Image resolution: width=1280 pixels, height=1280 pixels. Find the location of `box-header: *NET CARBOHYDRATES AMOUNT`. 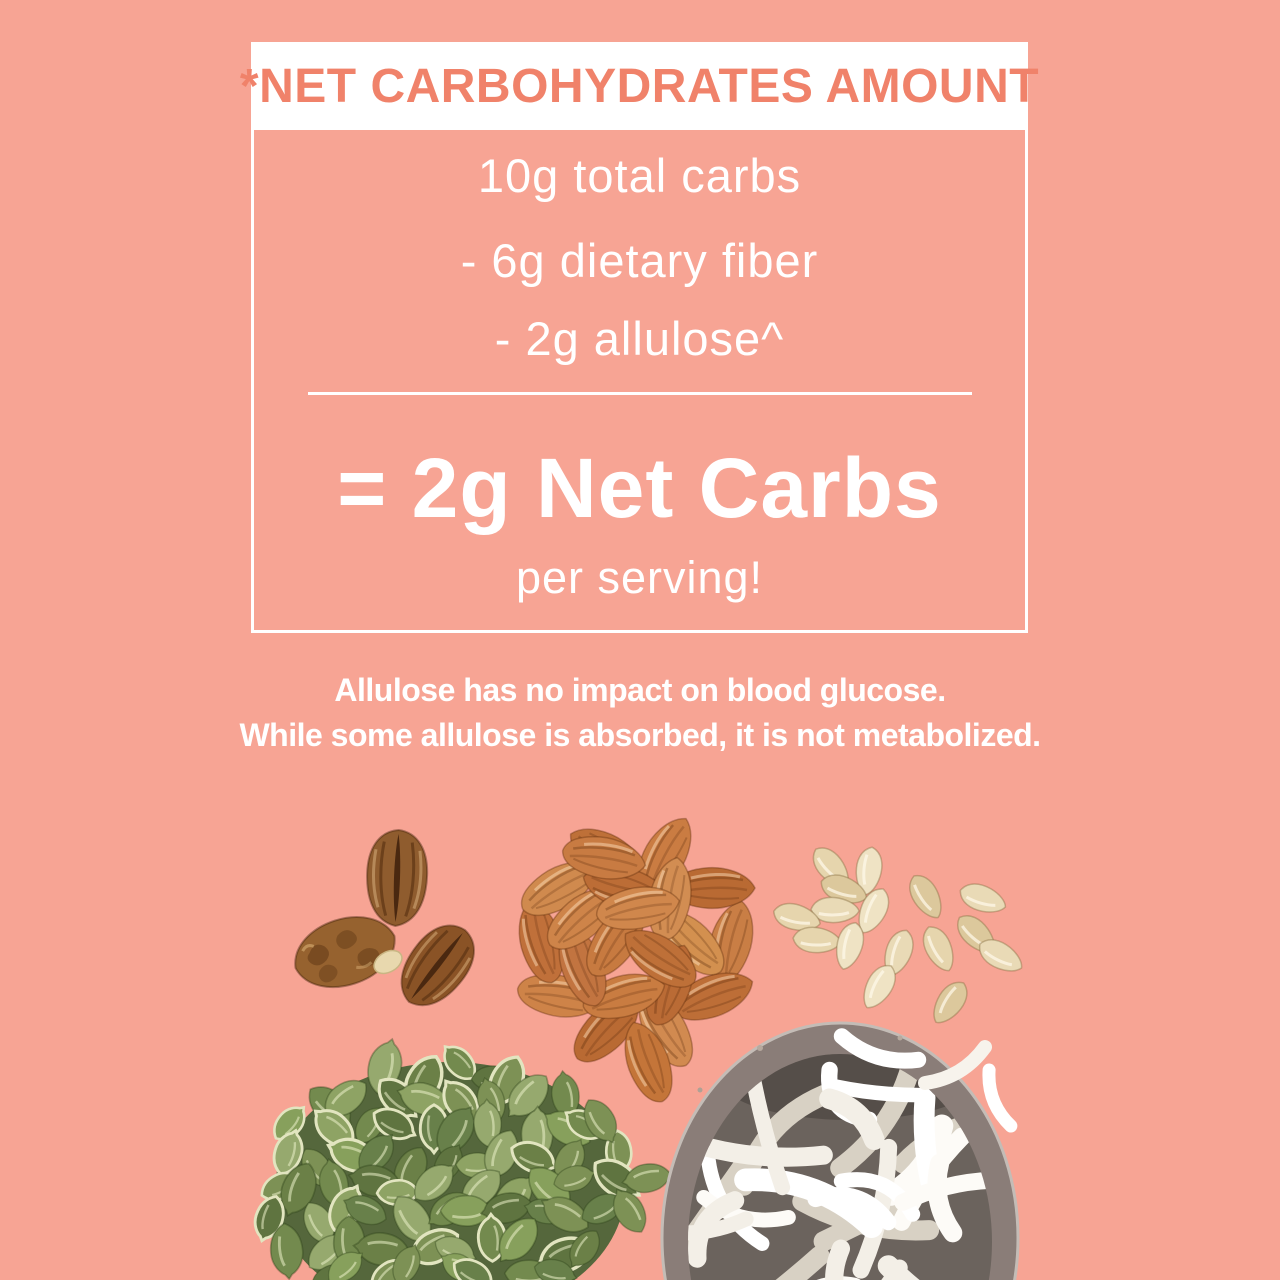

box-header: *NET CARBOHYDRATES AMOUNT is located at coordinates (639, 86).